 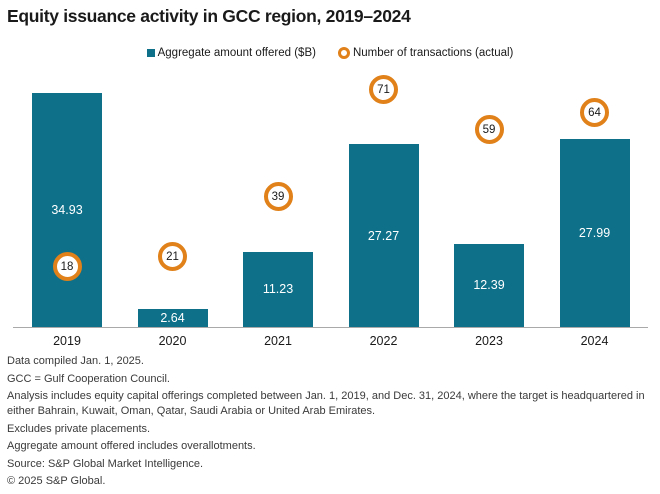 I want to click on bar-2020, so click(x=172, y=318).